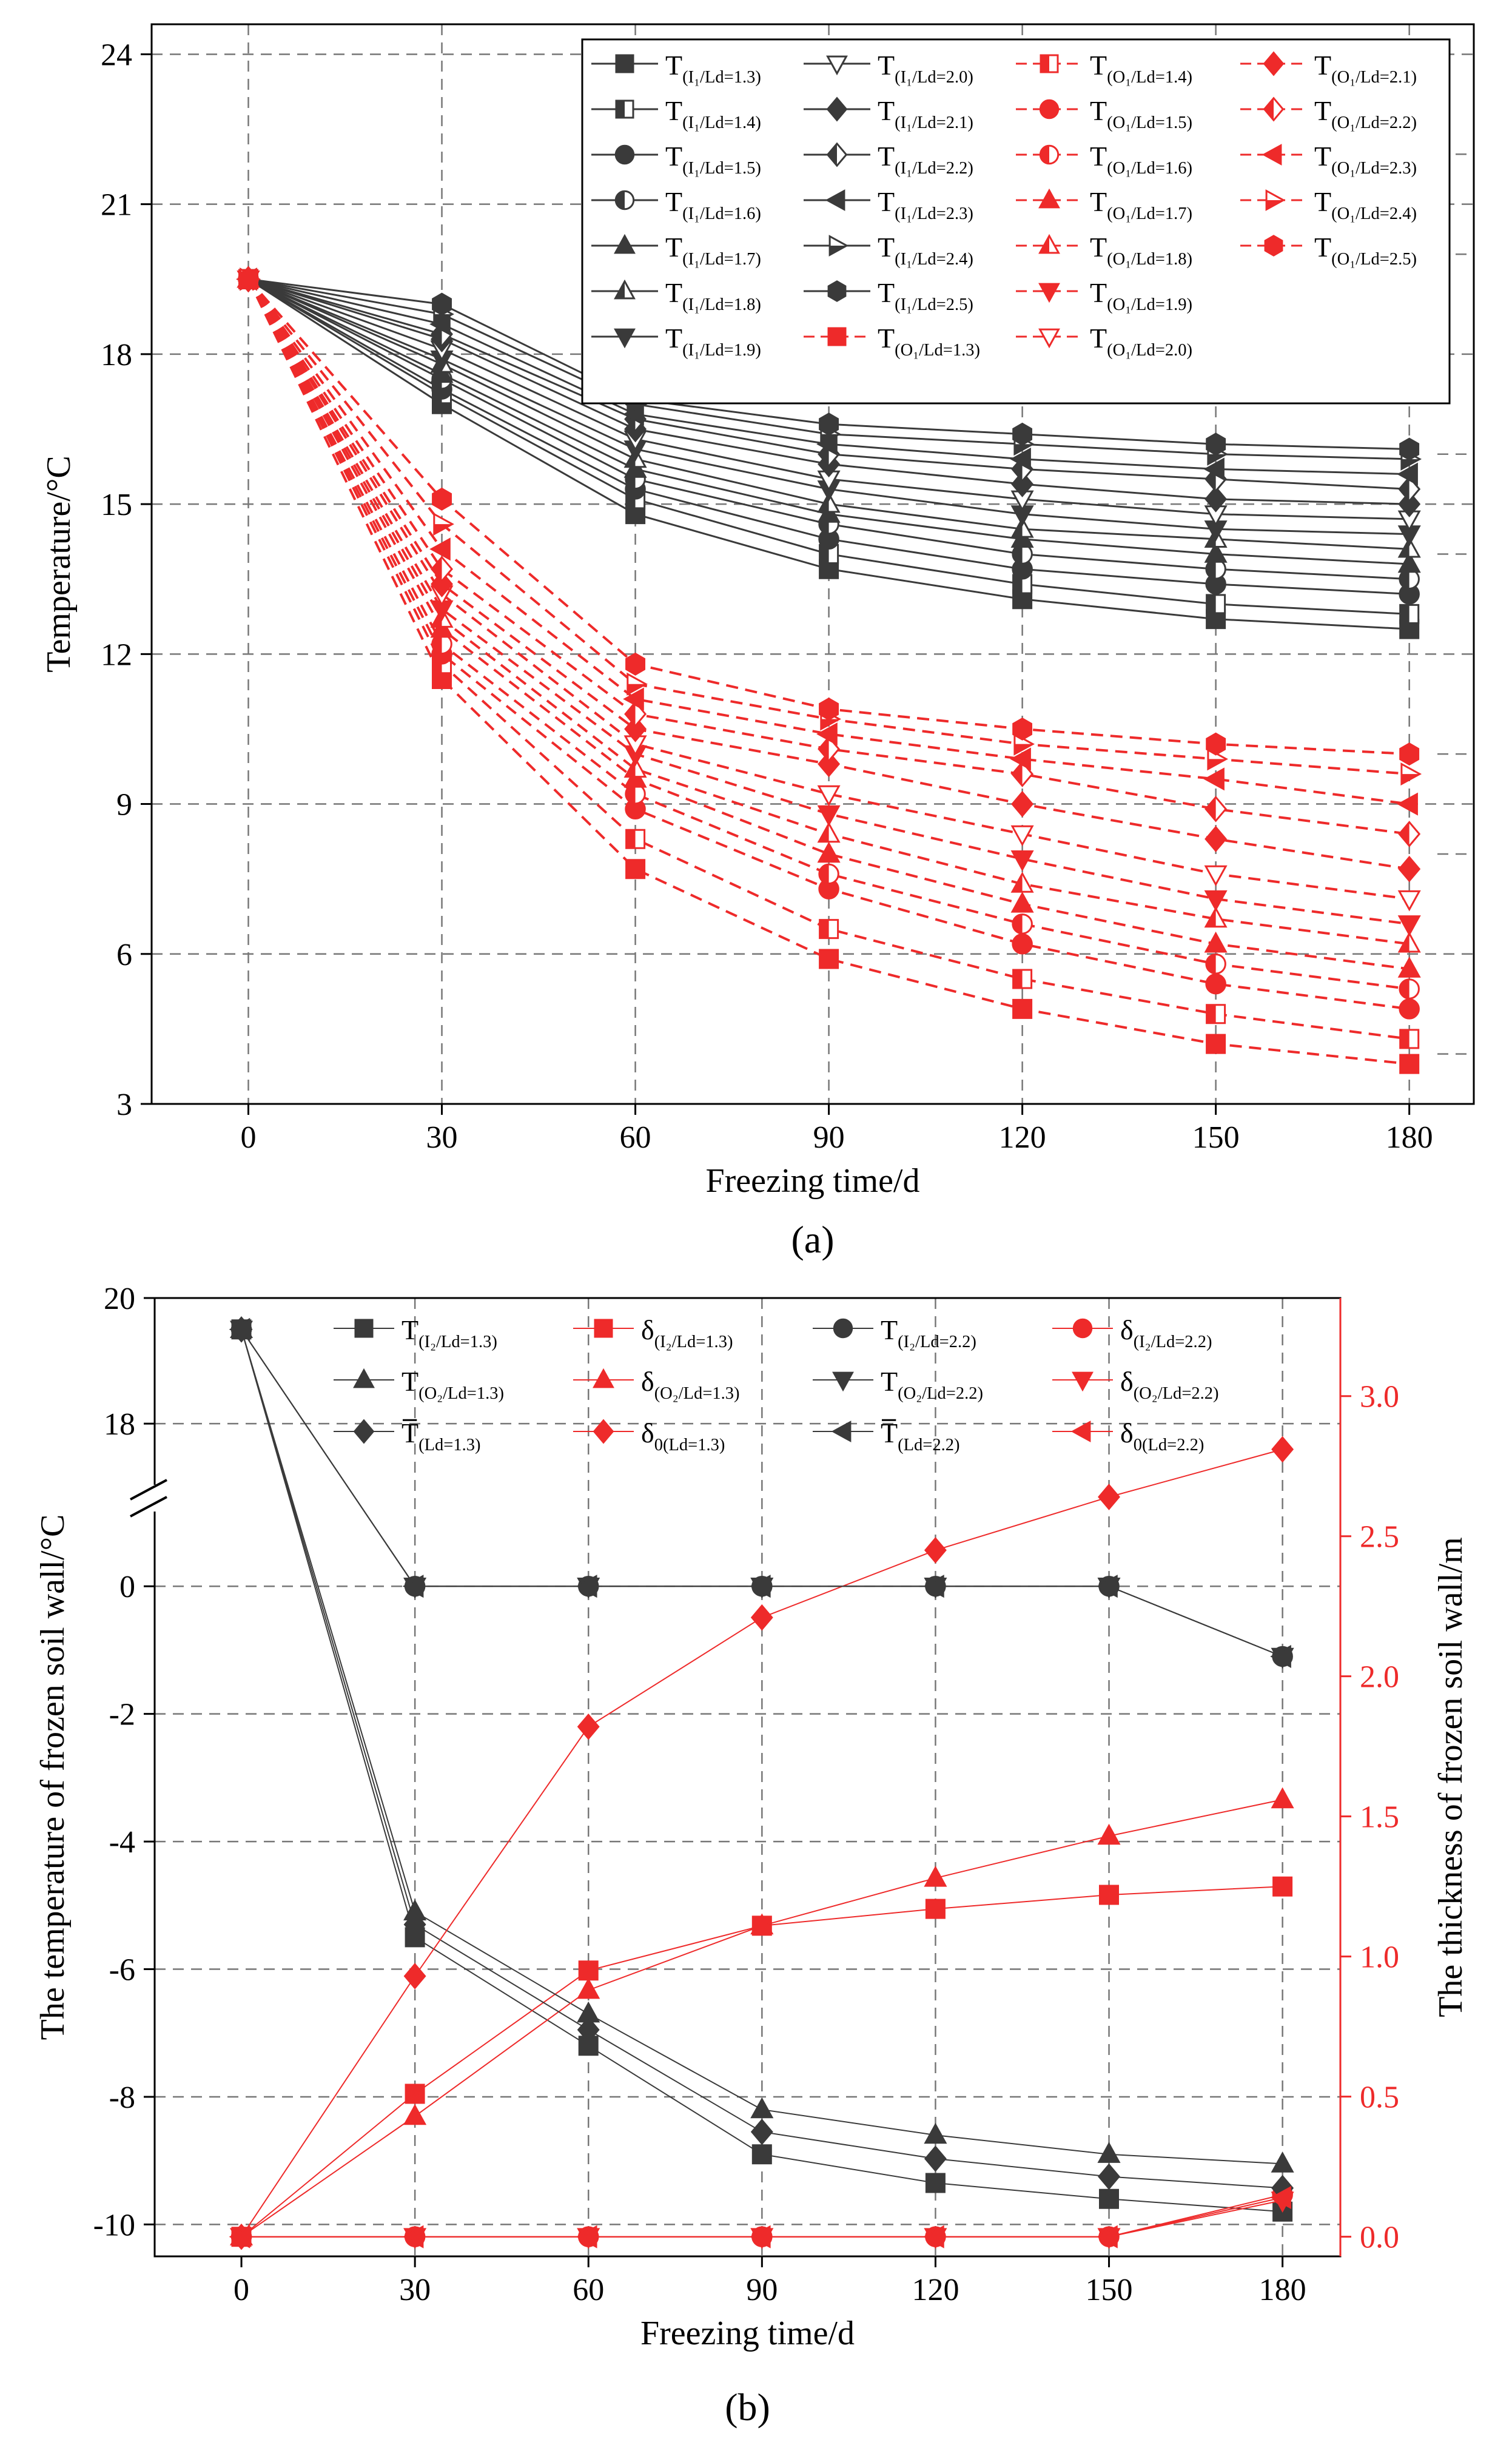  I want to click on legend-label-a: T(I₁/Ld=1.7), so click(713, 251).